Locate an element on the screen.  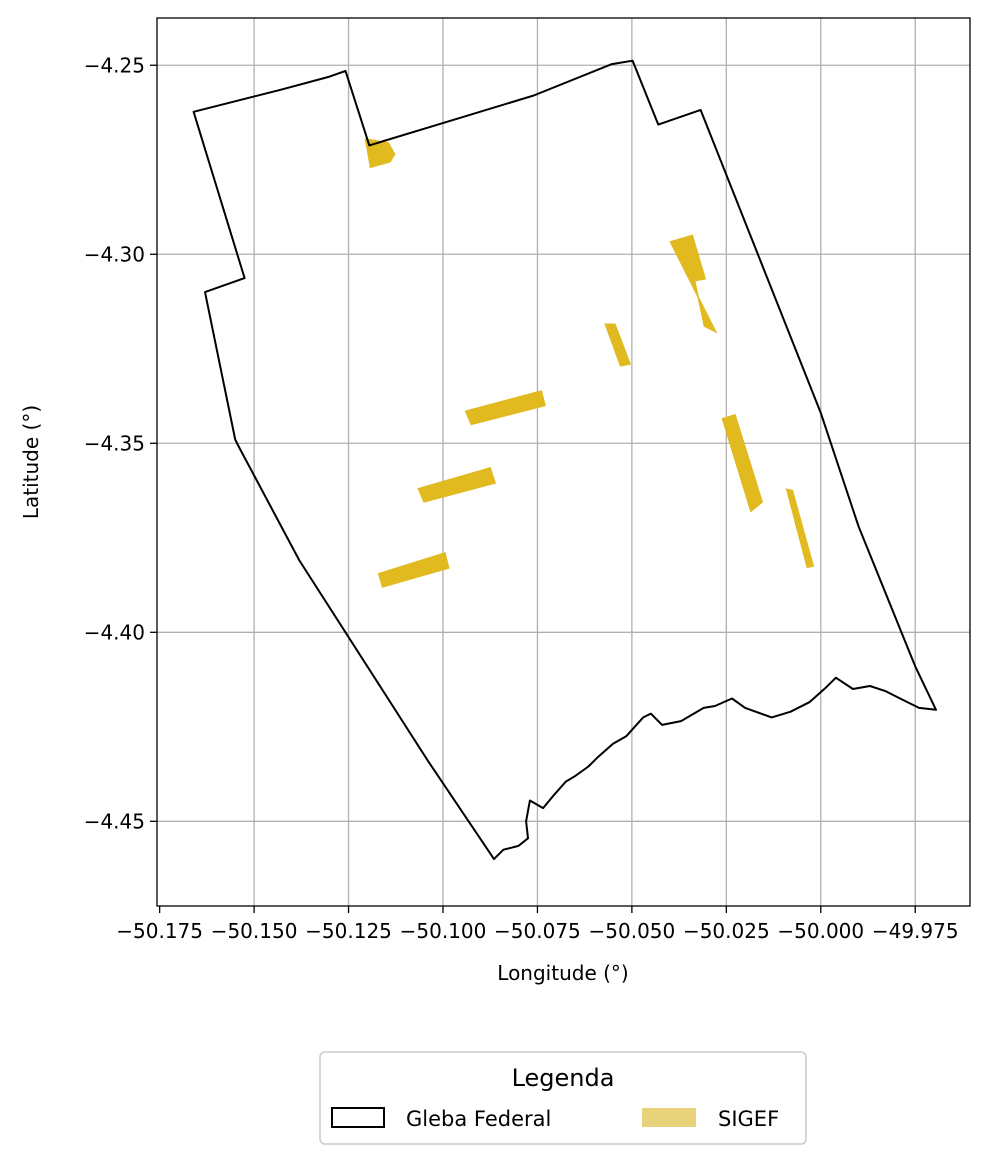
y-tick-label: −4.40 is located at coordinates (114, 632).